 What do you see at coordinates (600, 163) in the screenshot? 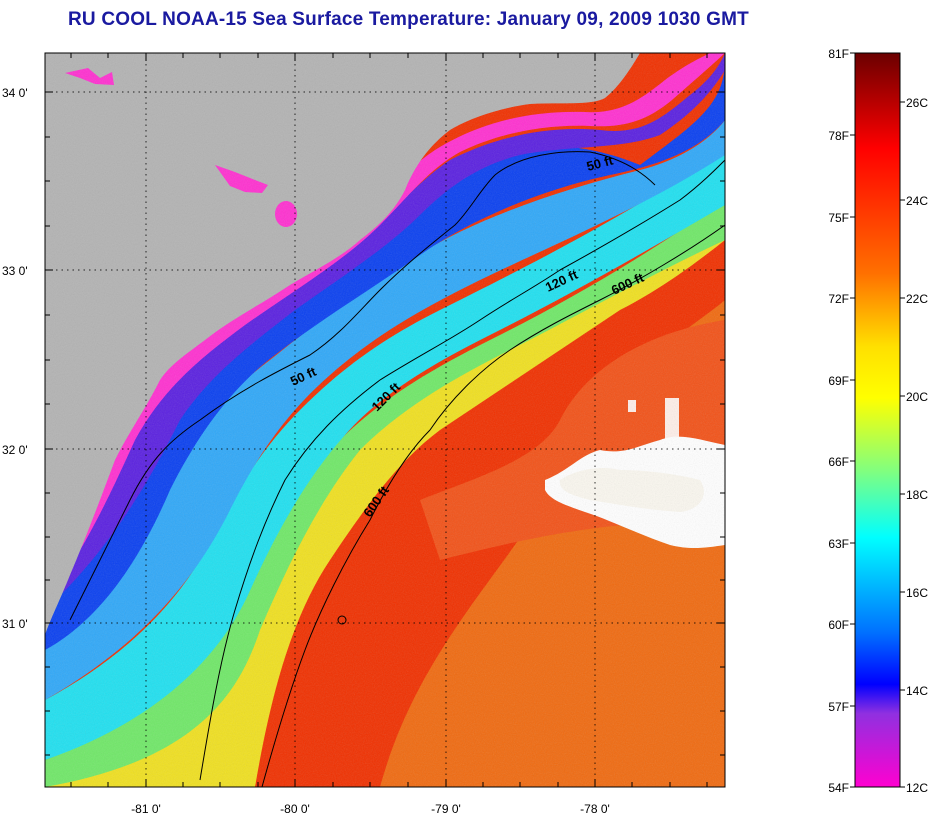
I see `contour-label-50ft-north: 50 ft` at bounding box center [600, 163].